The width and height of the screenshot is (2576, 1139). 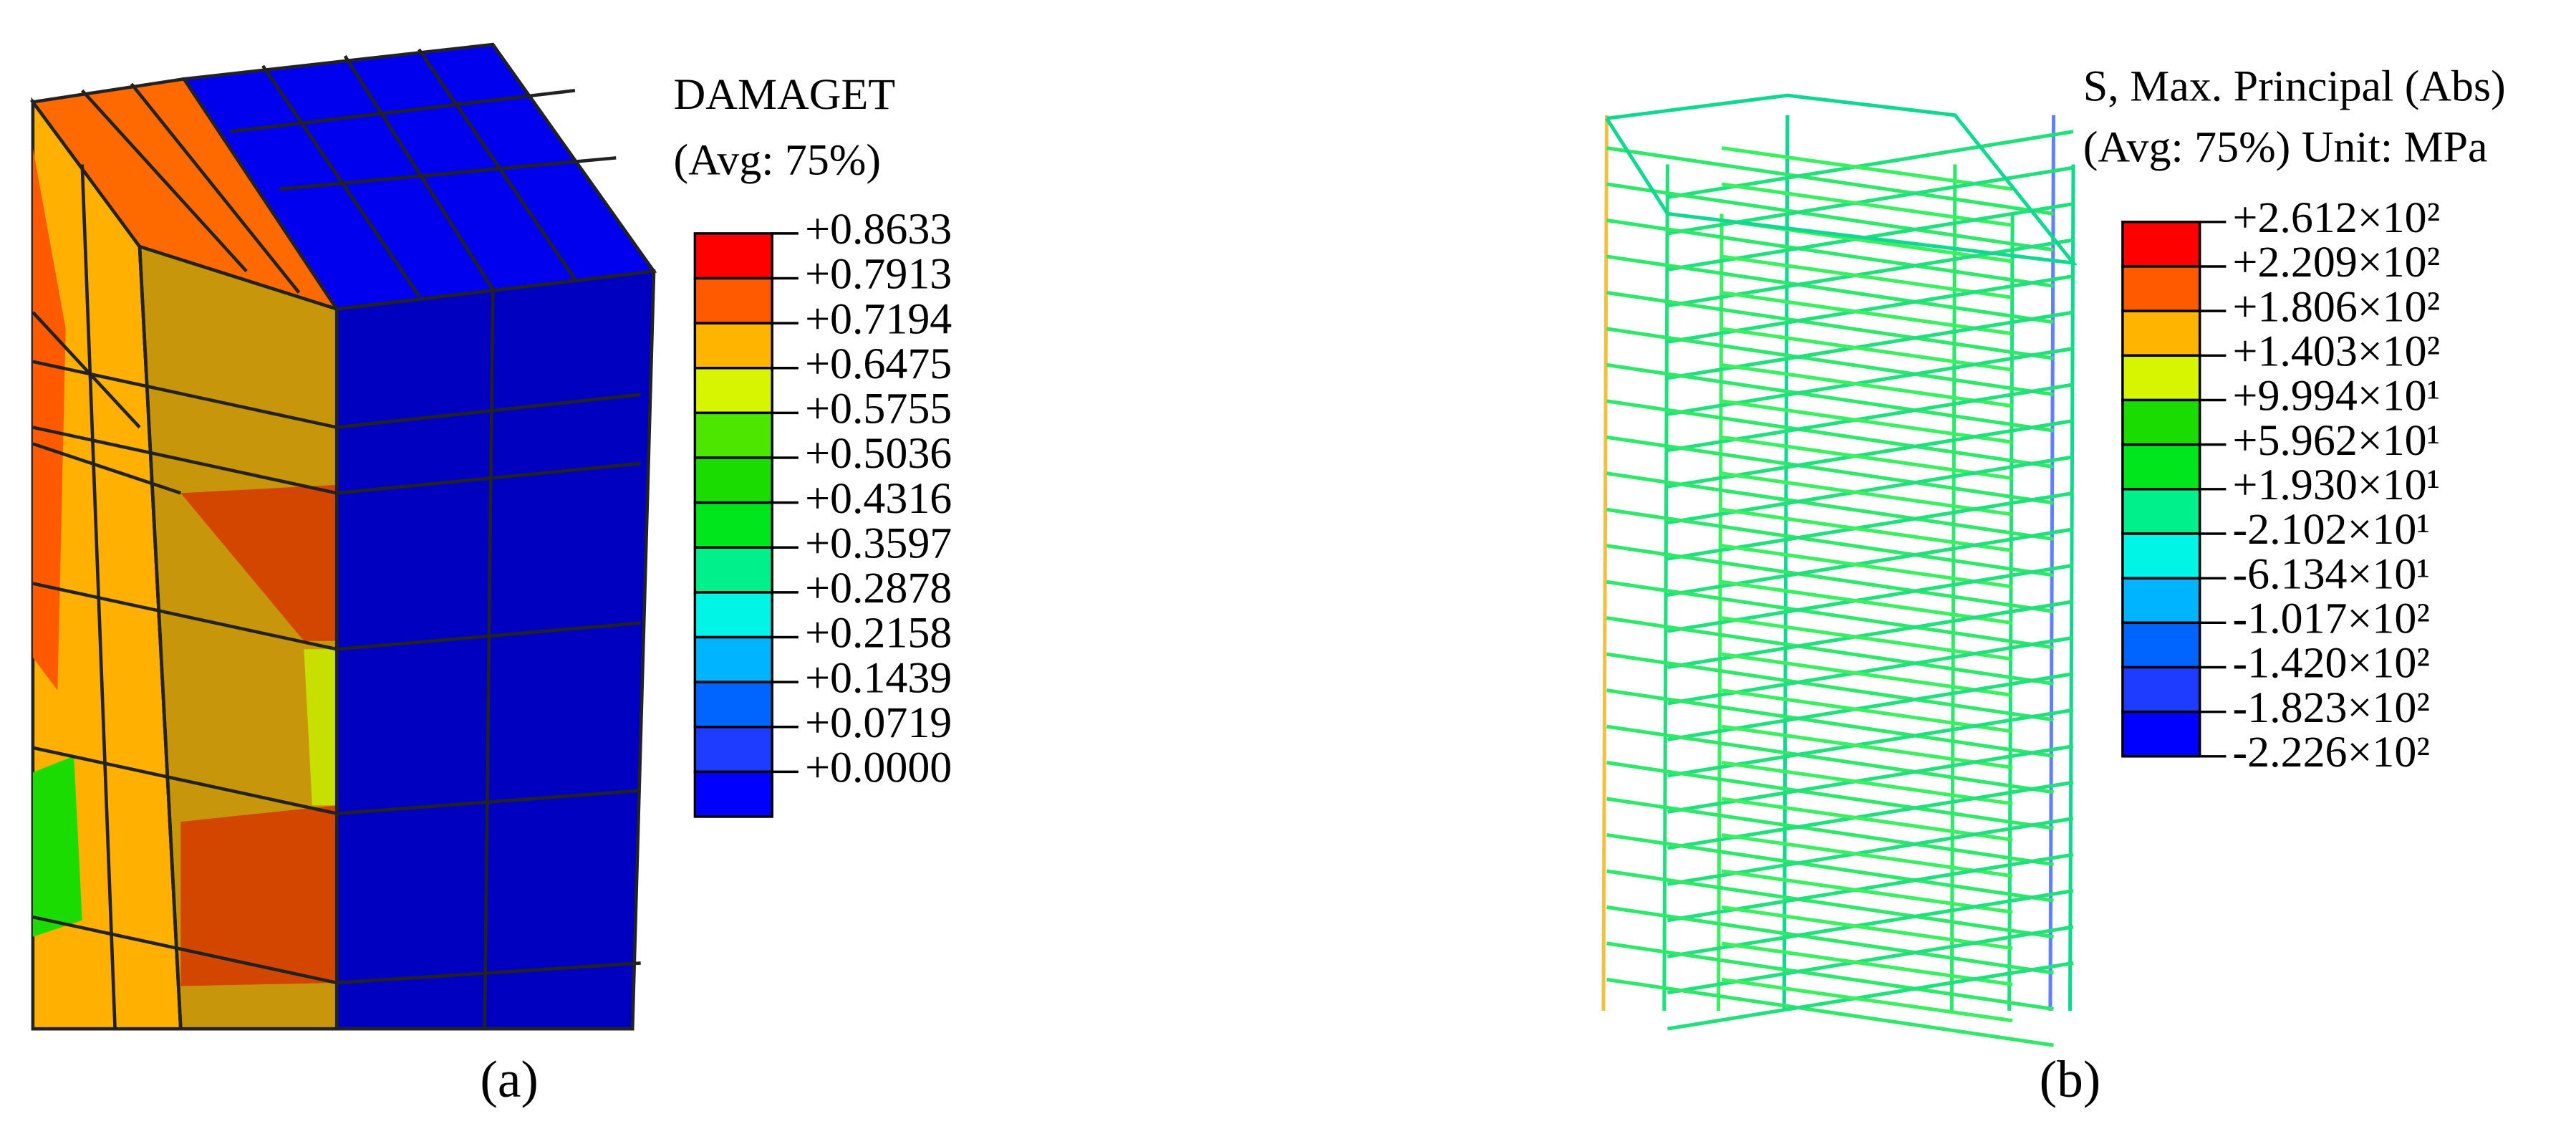 I want to click on legend-label: +0.3597, so click(x=878, y=543).